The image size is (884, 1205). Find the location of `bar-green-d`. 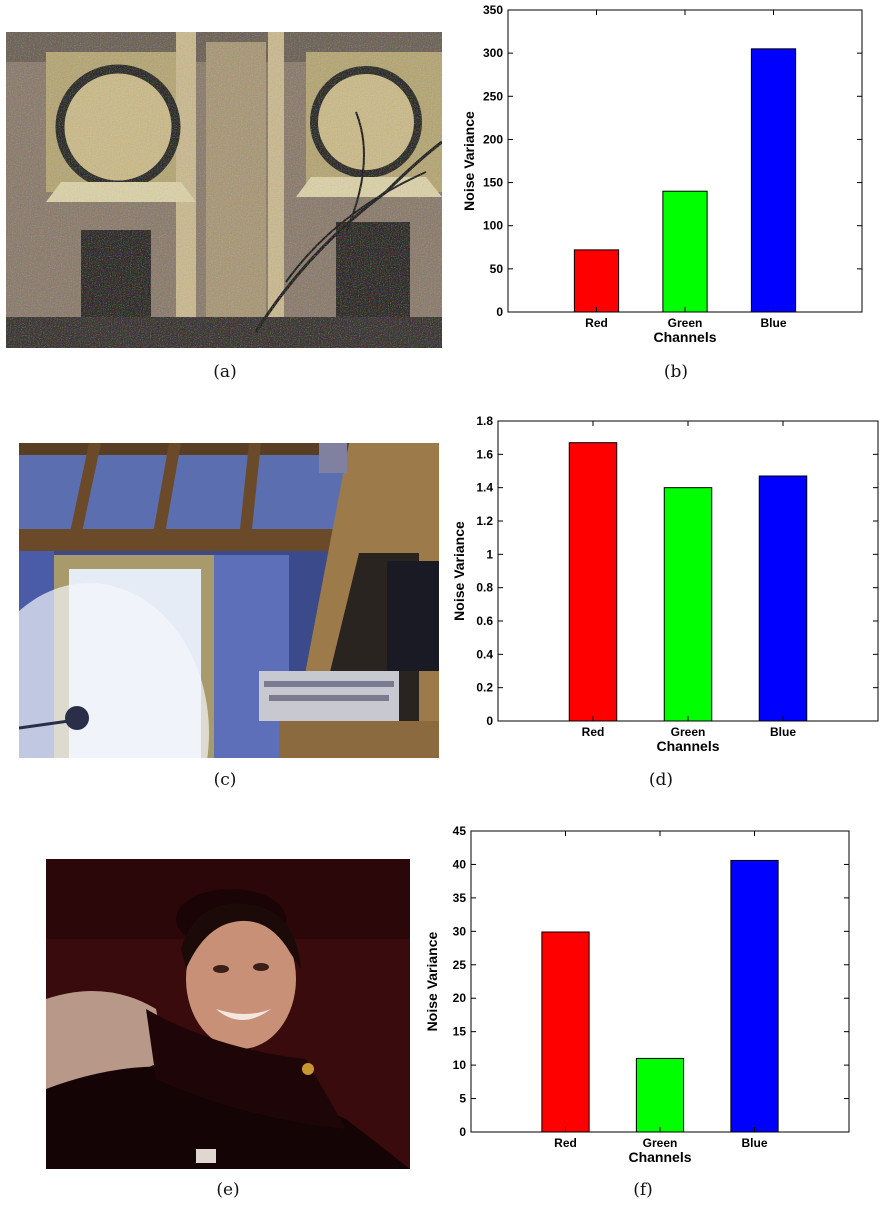

bar-green-d is located at coordinates (688, 604).